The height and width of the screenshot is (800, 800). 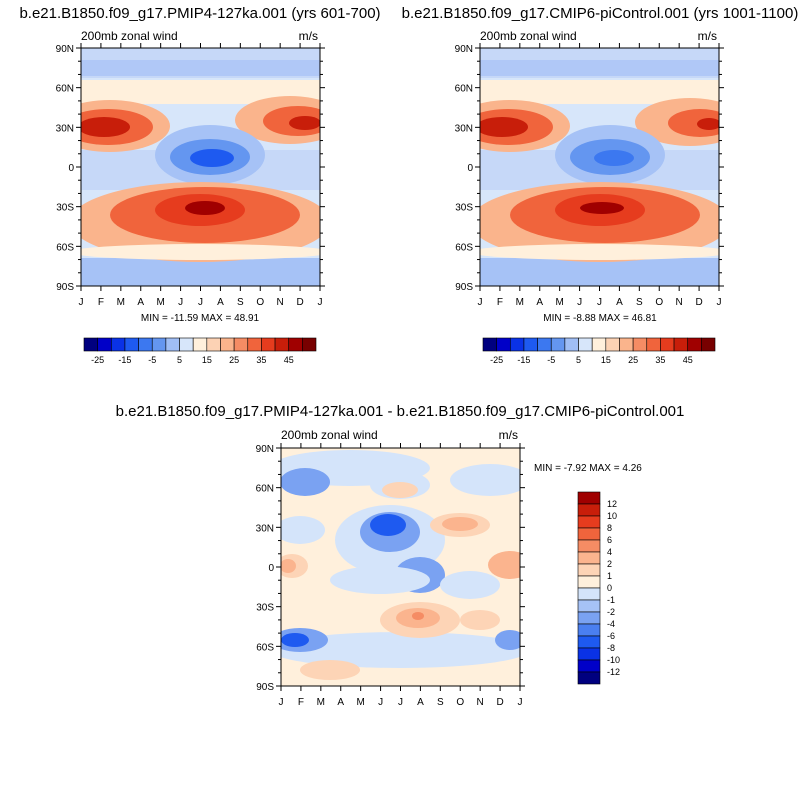 What do you see at coordinates (588, 468) in the screenshot?
I see `panel-3-stats: MIN = -7.92 MAX = 4.26` at bounding box center [588, 468].